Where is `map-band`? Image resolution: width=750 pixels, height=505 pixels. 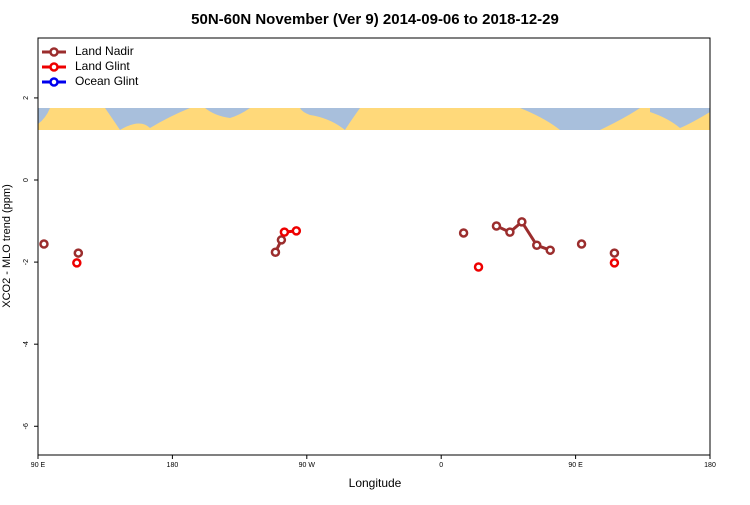
map-band is located at coordinates (374, 119).